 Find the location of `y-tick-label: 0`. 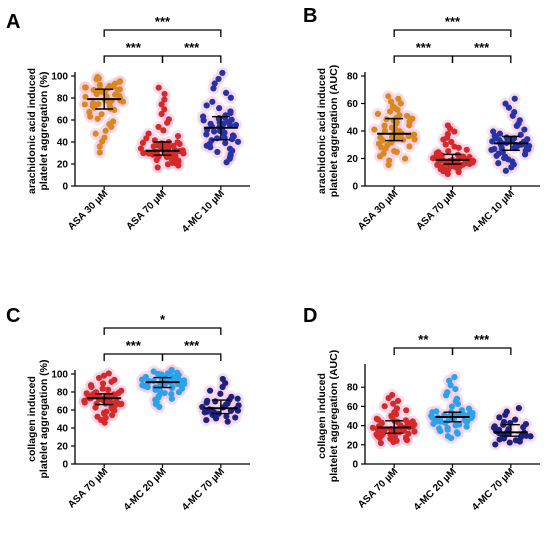

y-tick-label: 0 is located at coordinates (355, 187).